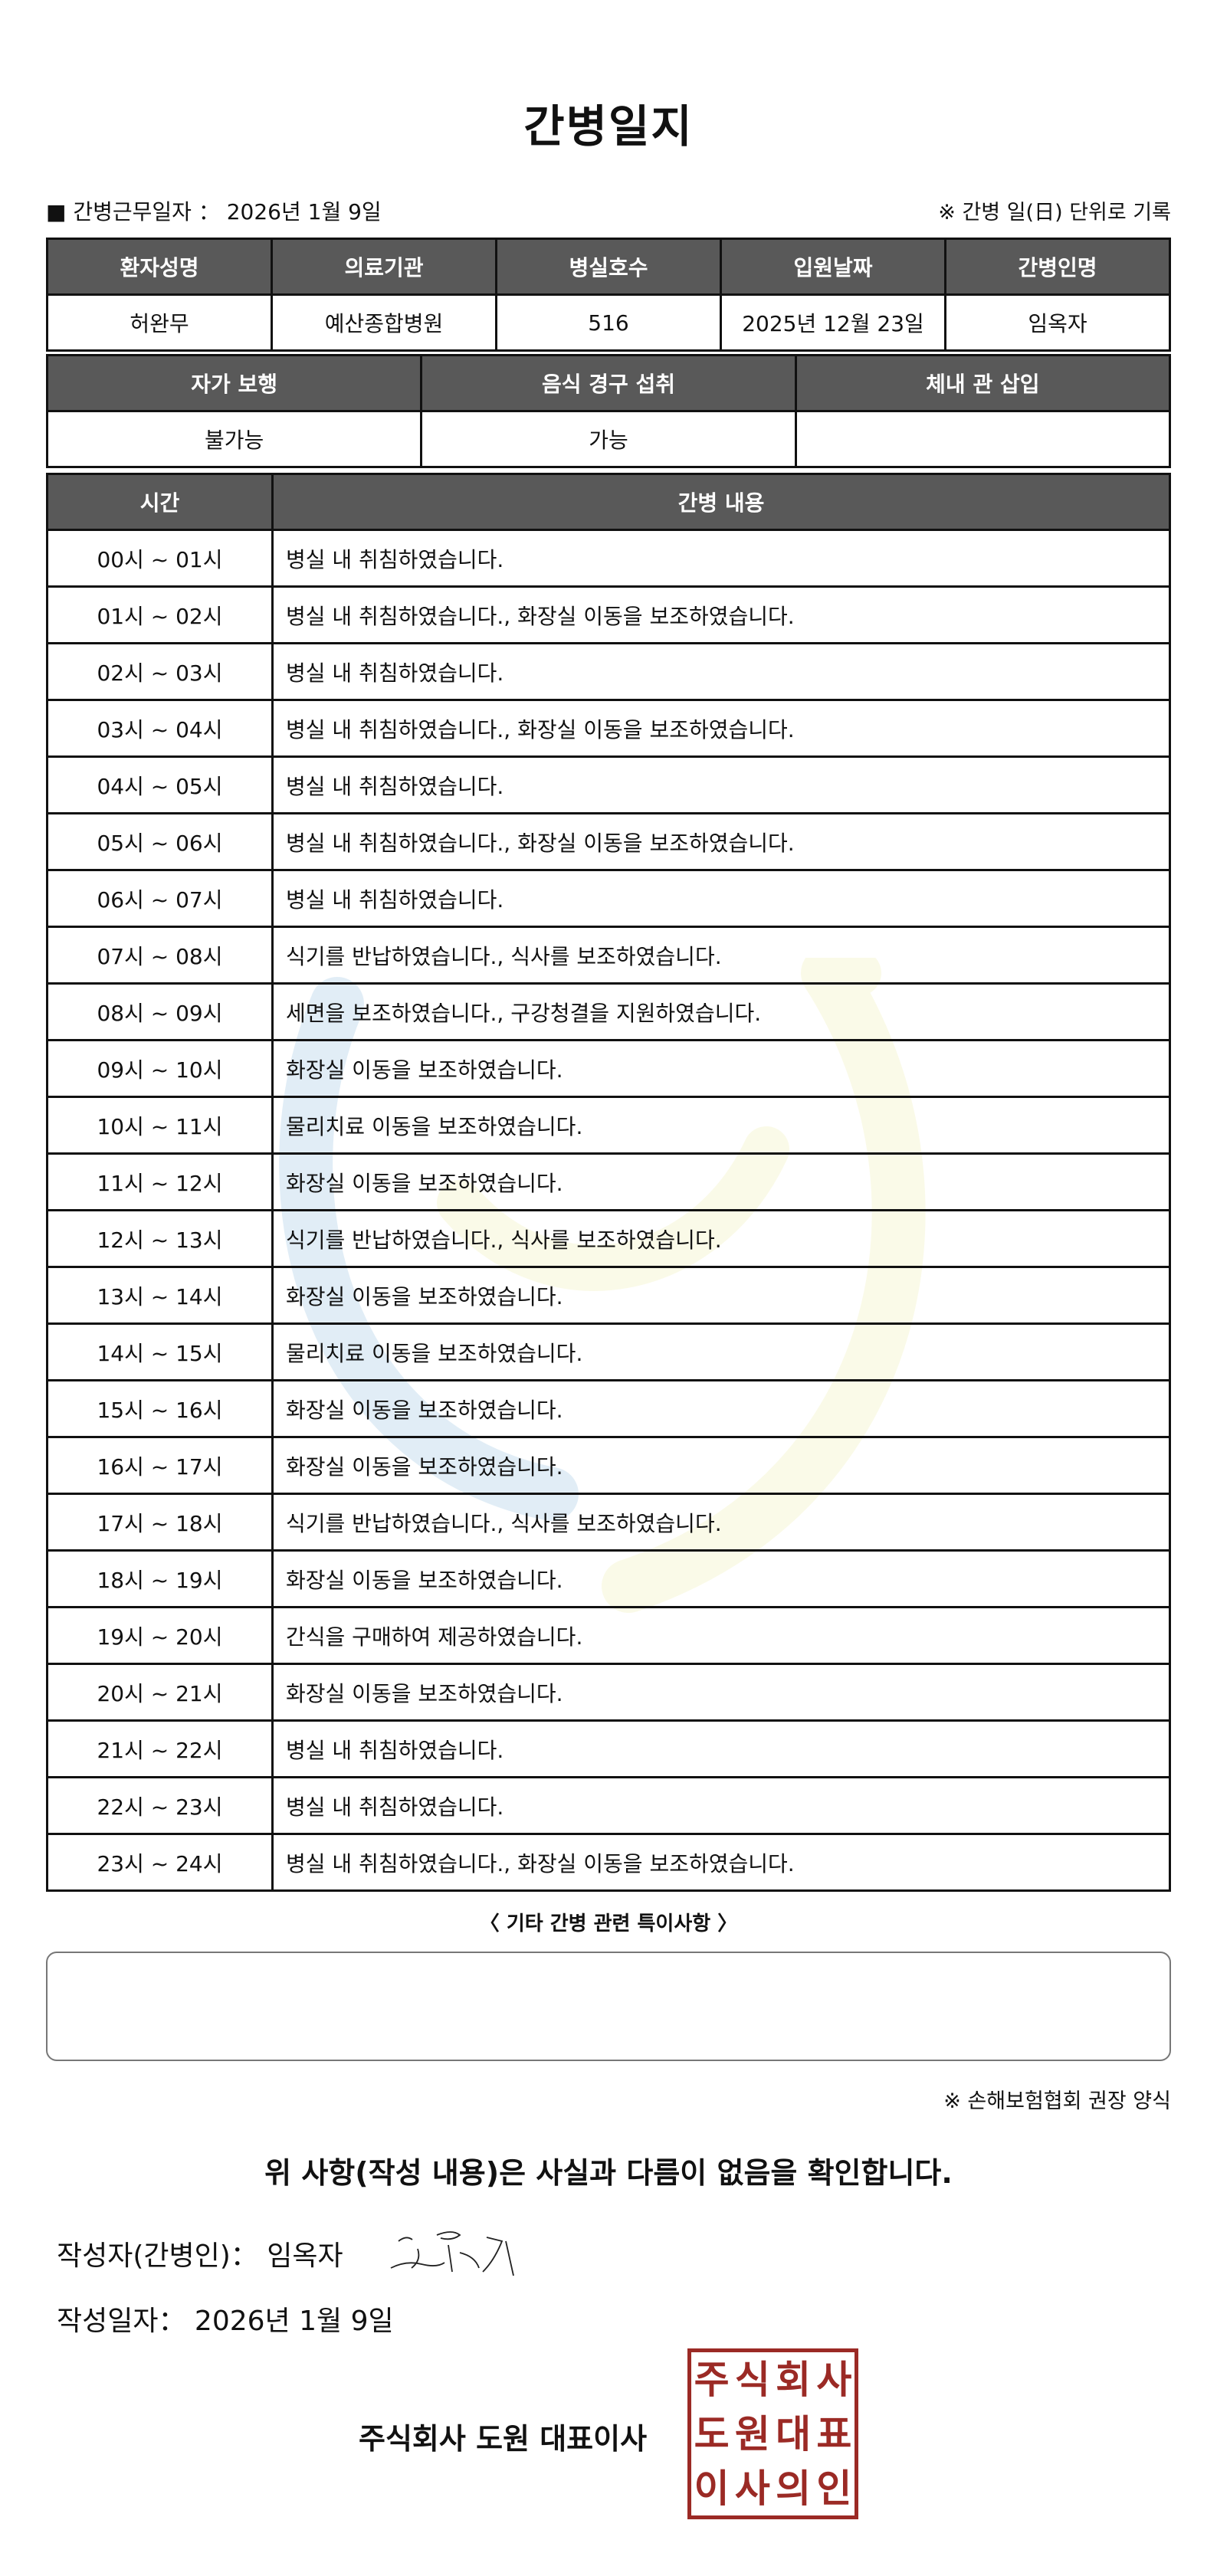  Describe the element at coordinates (234, 439) in the screenshot. I see `walking-value: 불가능` at that location.